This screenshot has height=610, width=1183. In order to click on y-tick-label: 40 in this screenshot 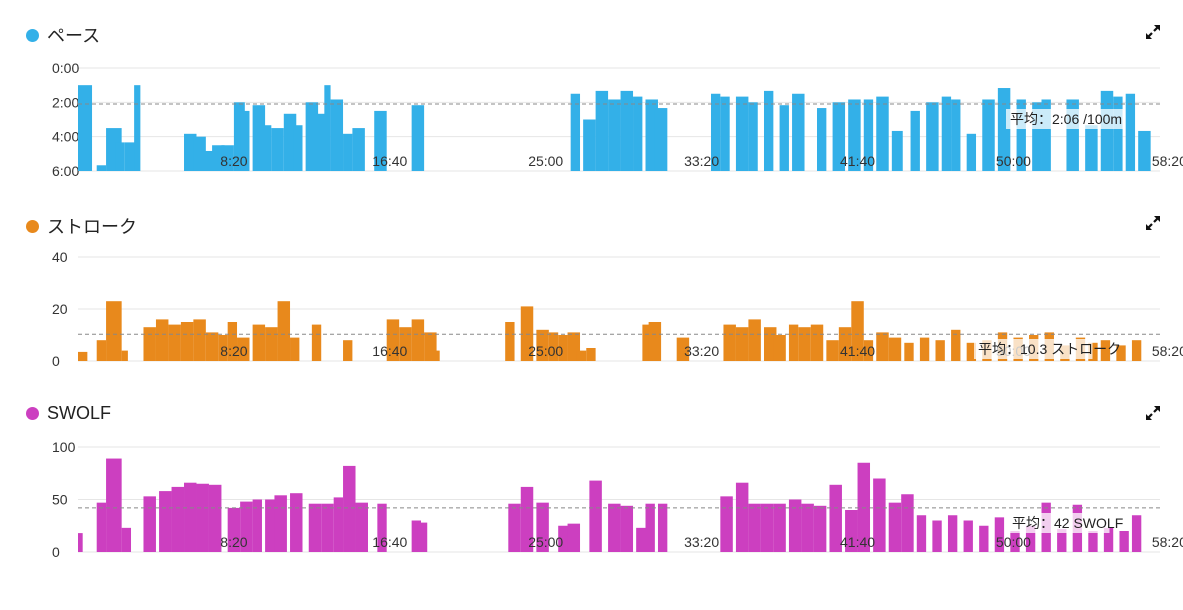, I will do `click(60, 257)`.